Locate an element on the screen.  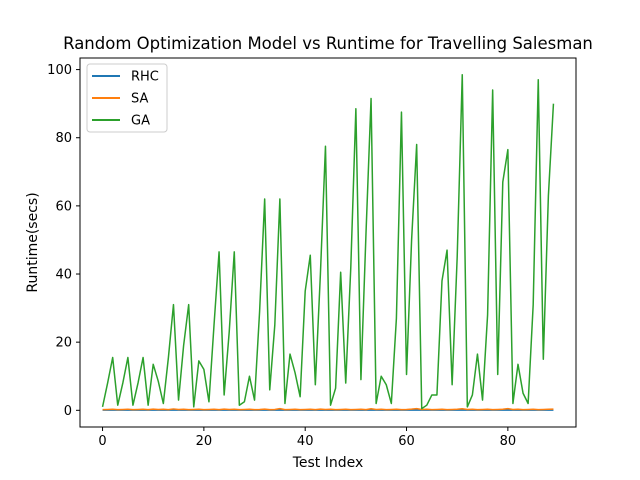
legend-label-ga: GA is located at coordinates (140, 121).